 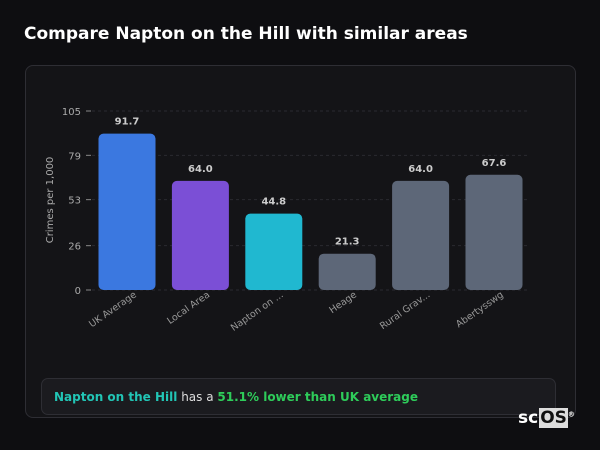 I want to click on y-axis-label: Crimes per 1,000, so click(x=50, y=200).